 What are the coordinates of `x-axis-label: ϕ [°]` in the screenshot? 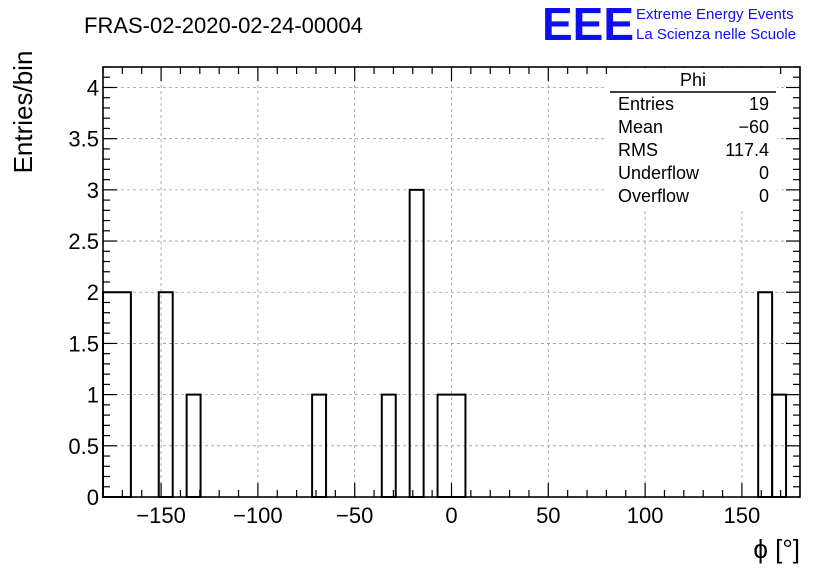 It's located at (776, 549).